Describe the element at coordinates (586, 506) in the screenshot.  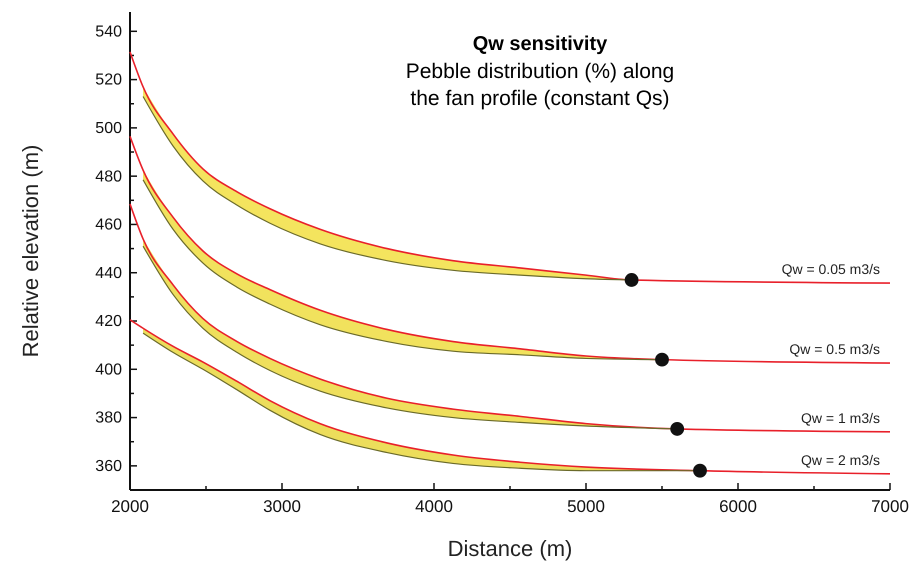
I see `x-tick-label: 5000` at that location.